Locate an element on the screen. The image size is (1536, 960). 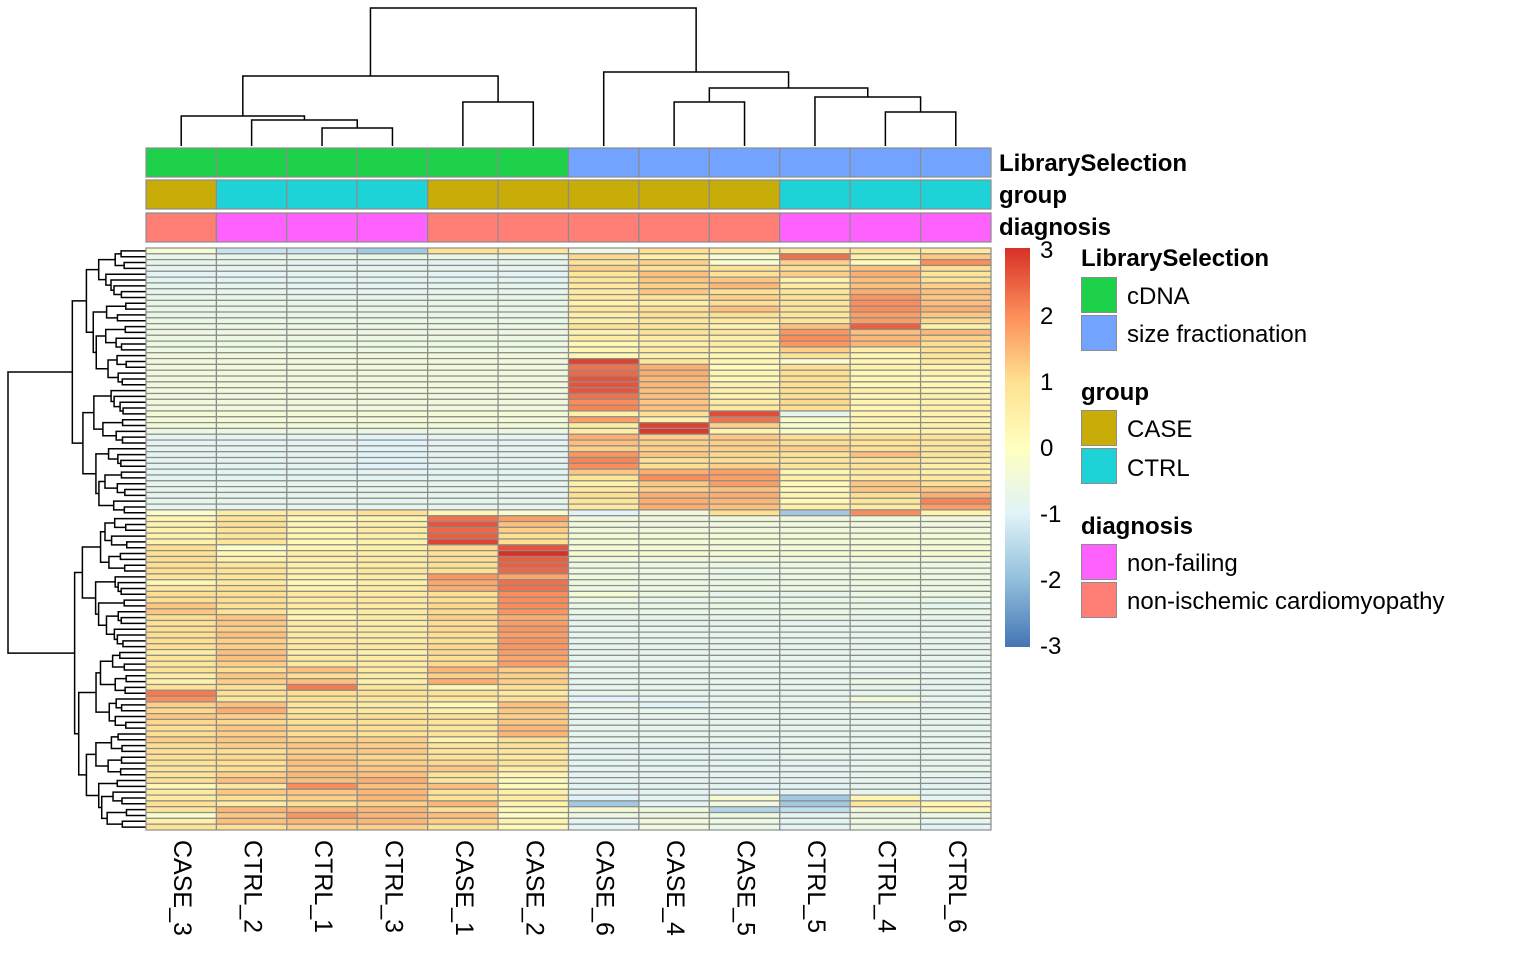
column-label: CASE_2 is located at coordinates (534, 888).